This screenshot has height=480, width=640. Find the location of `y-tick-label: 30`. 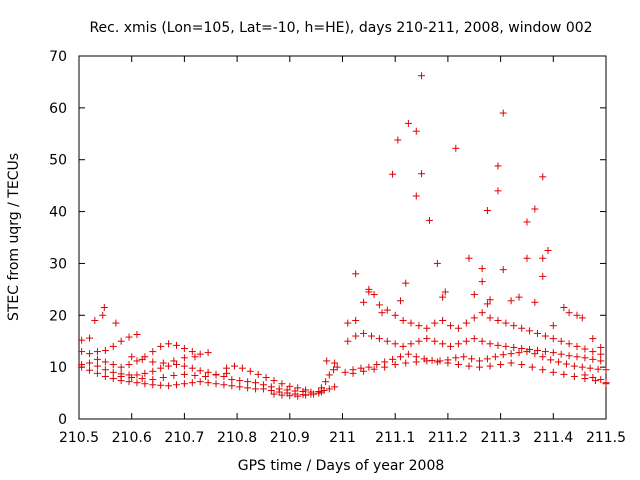

y-tick-label: 30 is located at coordinates (58, 264).